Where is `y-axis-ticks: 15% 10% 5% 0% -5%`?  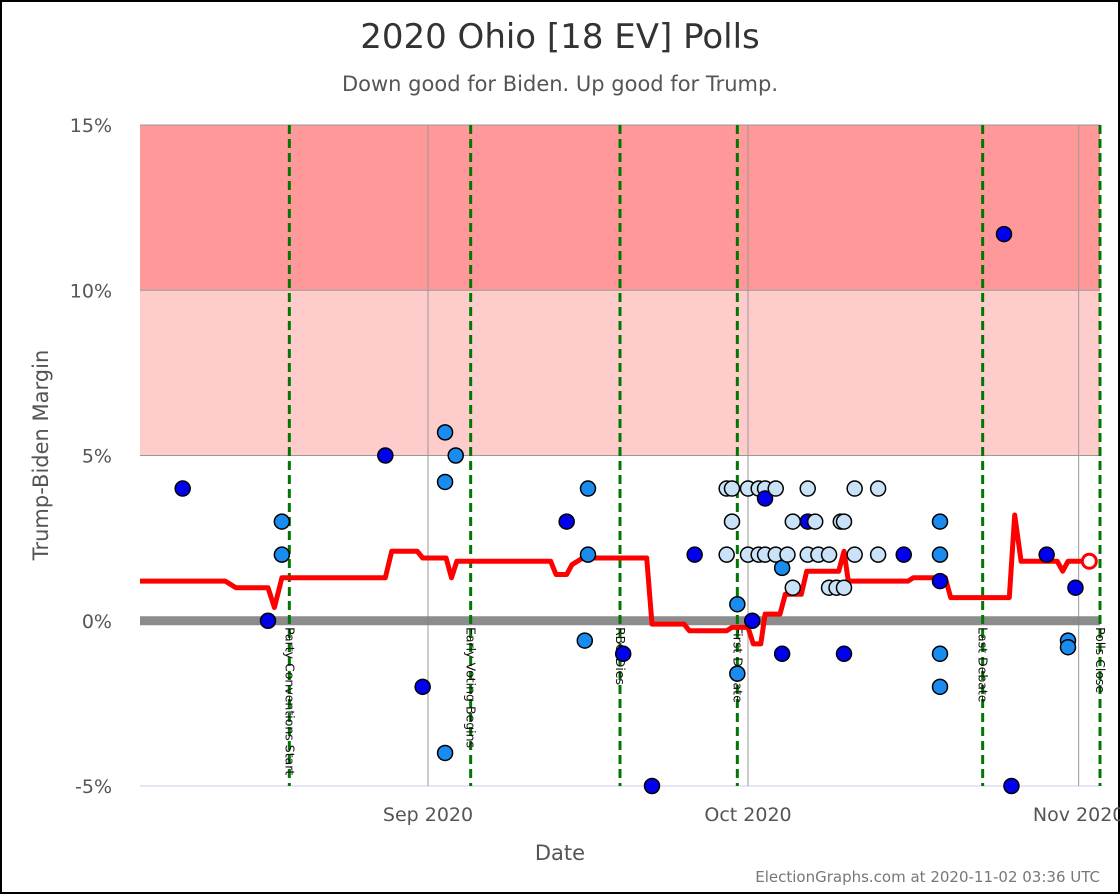
y-axis-ticks: 15% 10% 5% 0% -5% is located at coordinates (91, 456).